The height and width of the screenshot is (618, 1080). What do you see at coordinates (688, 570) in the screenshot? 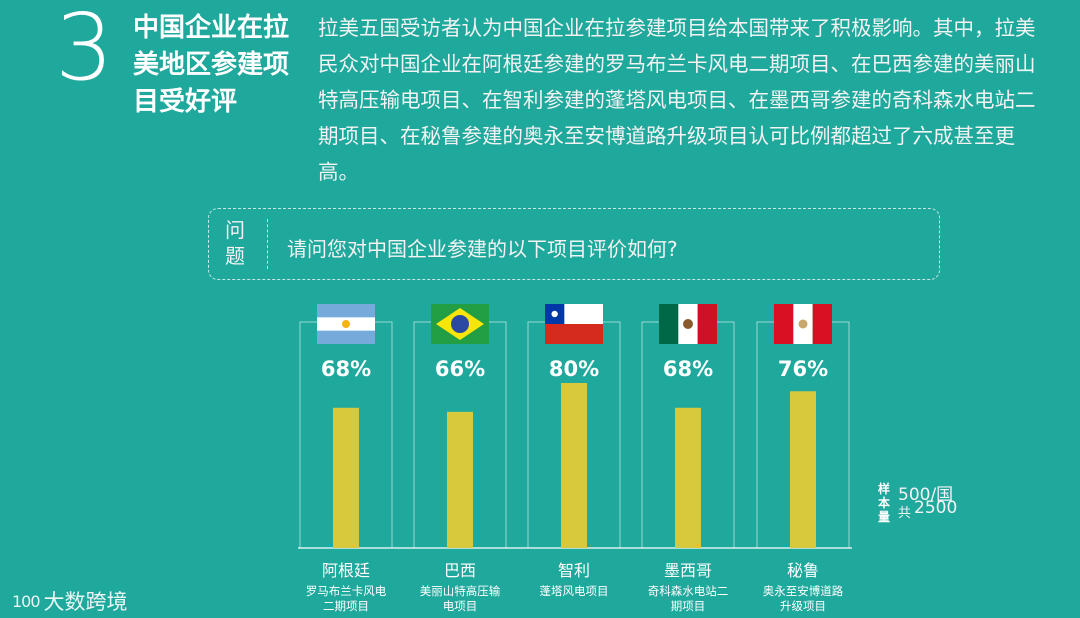
I see `category-label: 墨西哥` at bounding box center [688, 570].